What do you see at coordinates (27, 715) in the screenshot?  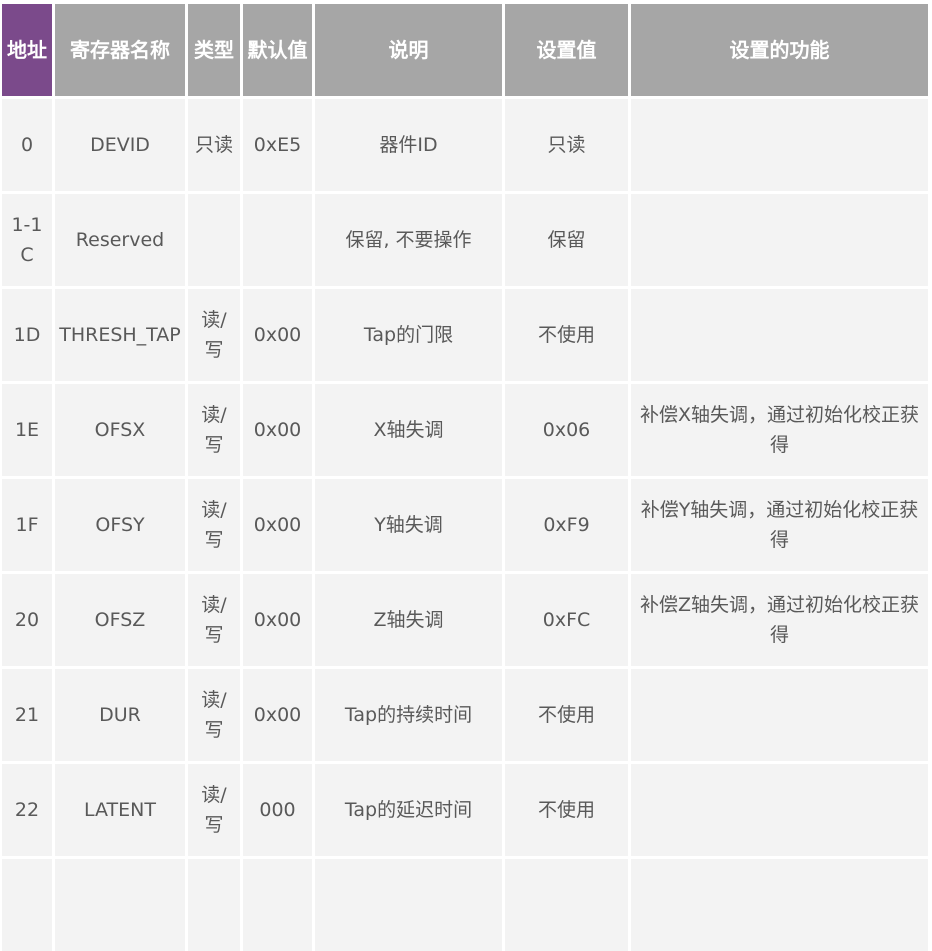 I see `cell-address: 21` at bounding box center [27, 715].